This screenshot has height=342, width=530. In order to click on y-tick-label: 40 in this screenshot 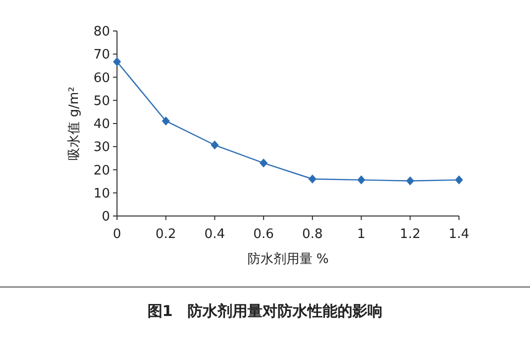, I will do `click(101, 124)`.